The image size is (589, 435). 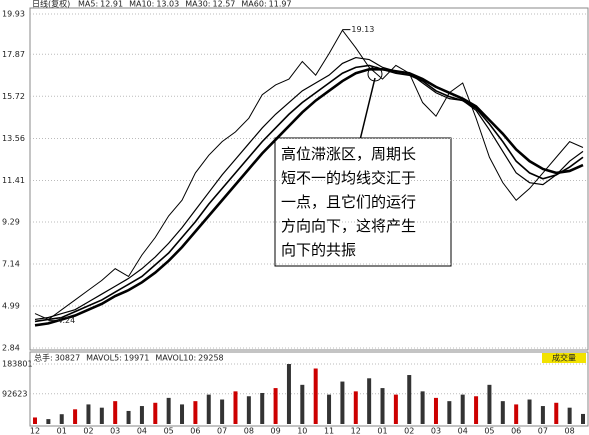 What do you see at coordinates (348, 178) in the screenshot?
I see `note-line: 短不一的均线交汇于` at bounding box center [348, 178].